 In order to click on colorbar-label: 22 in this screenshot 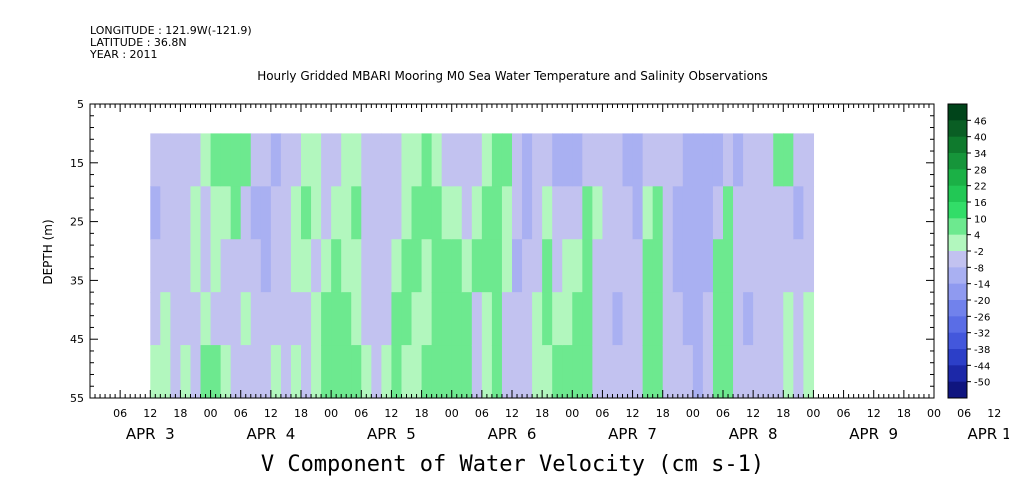, I will do `click(980, 187)`.